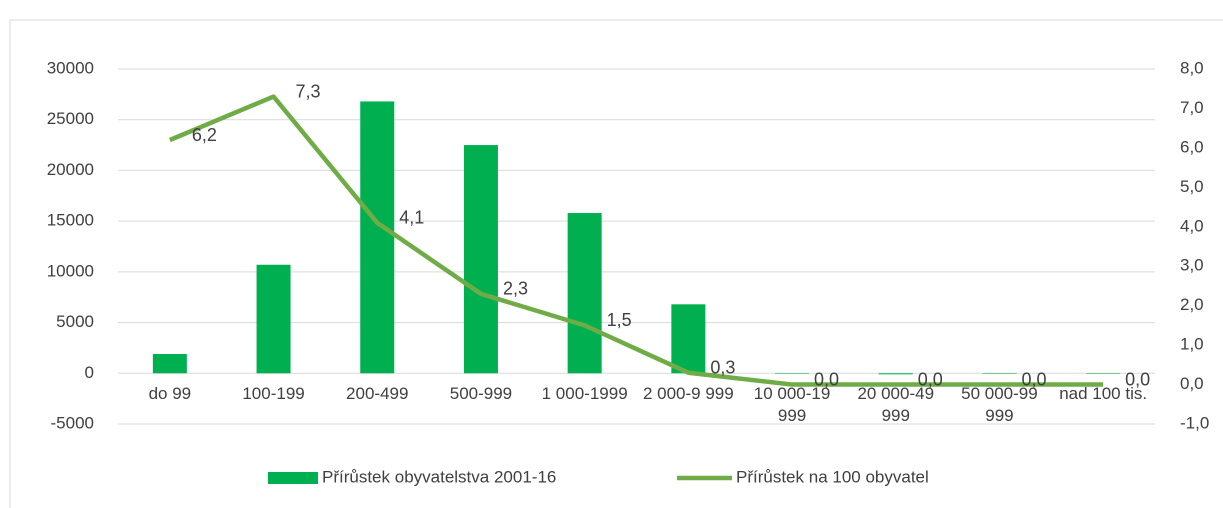 The image size is (1223, 508). What do you see at coordinates (204, 135) in the screenshot?
I see `data-label: 6,2` at bounding box center [204, 135].